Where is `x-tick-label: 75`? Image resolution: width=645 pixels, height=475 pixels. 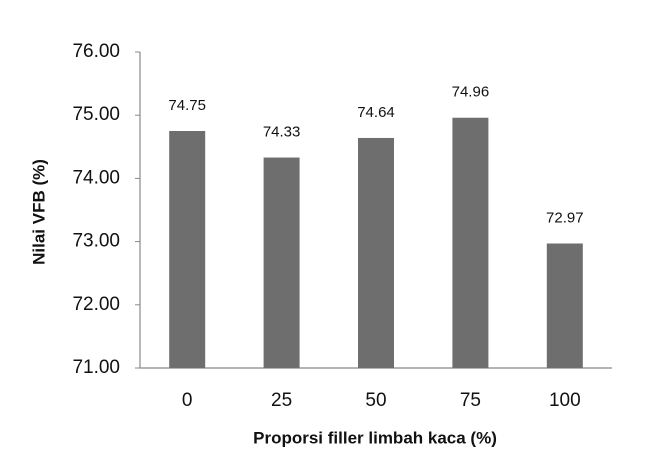
x-tick-label: 75 is located at coordinates (470, 400).